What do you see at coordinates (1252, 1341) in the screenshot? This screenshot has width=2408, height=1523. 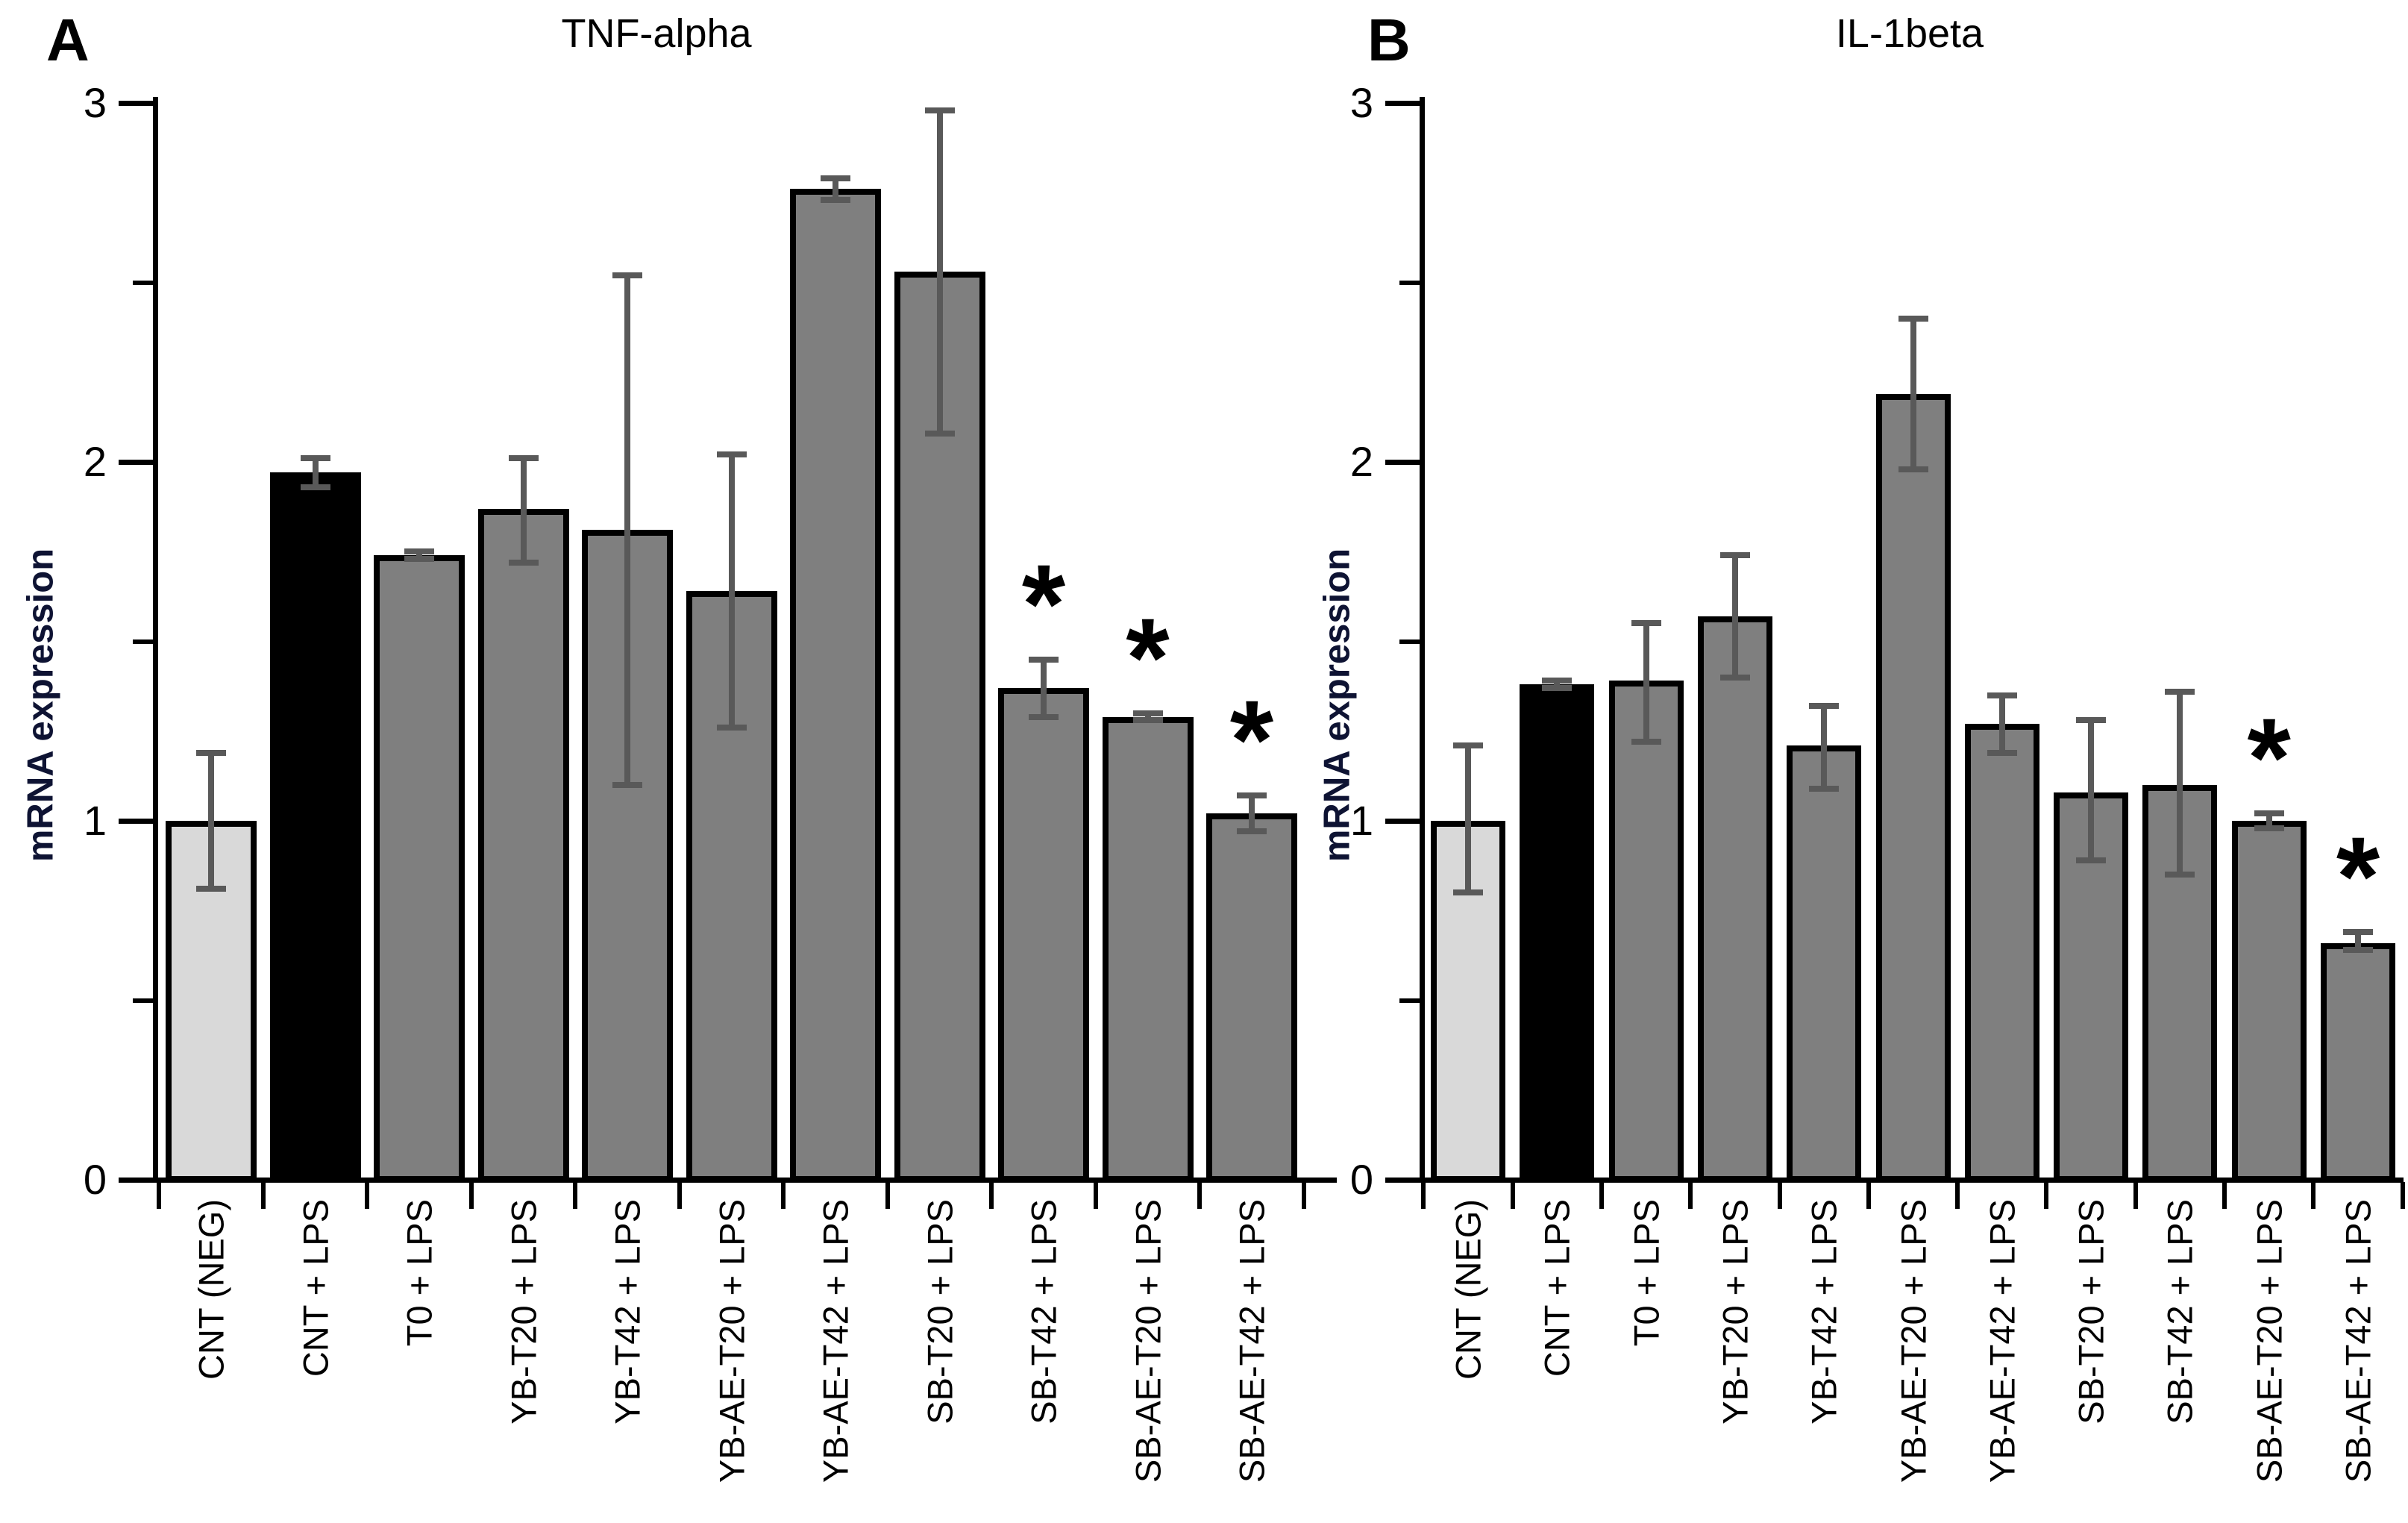 I see `panel-a-x-category-label: SB-AE-T42 + LPS` at bounding box center [1252, 1341].